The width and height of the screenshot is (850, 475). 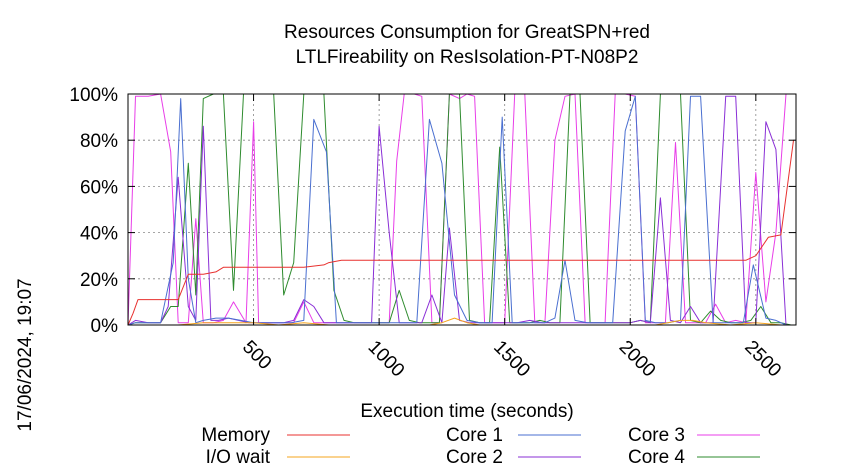 What do you see at coordinates (466, 411) in the screenshot?
I see `x-axis-label: Execution time (seconds)` at bounding box center [466, 411].